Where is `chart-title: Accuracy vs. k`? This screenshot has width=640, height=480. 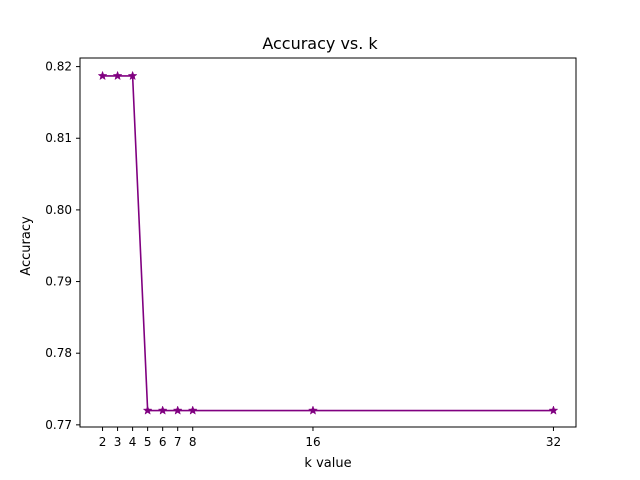 chart-title: Accuracy vs. k is located at coordinates (320, 43).